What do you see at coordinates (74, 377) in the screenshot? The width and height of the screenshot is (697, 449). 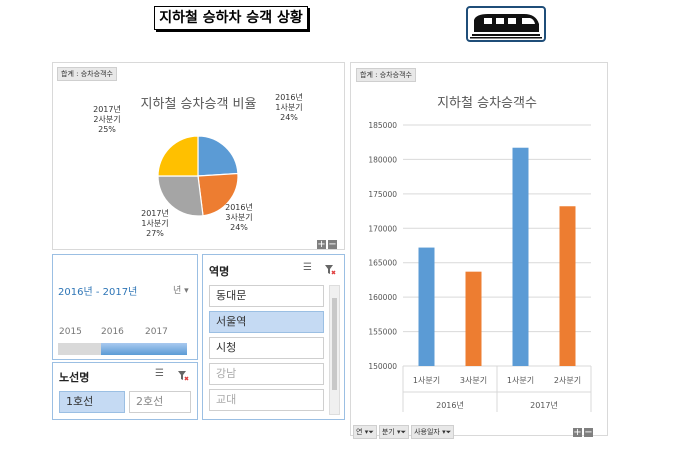 I see `line-slicer-title: 노선명` at bounding box center [74, 377].